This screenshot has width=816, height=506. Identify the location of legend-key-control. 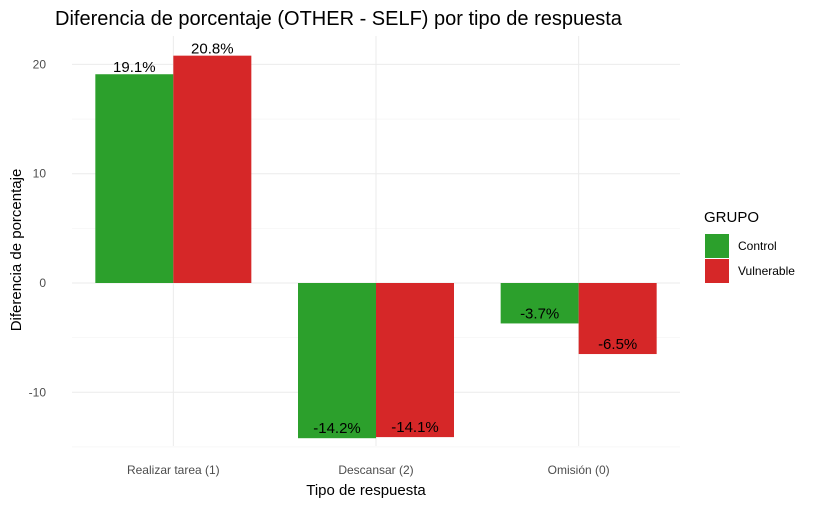
(717, 246).